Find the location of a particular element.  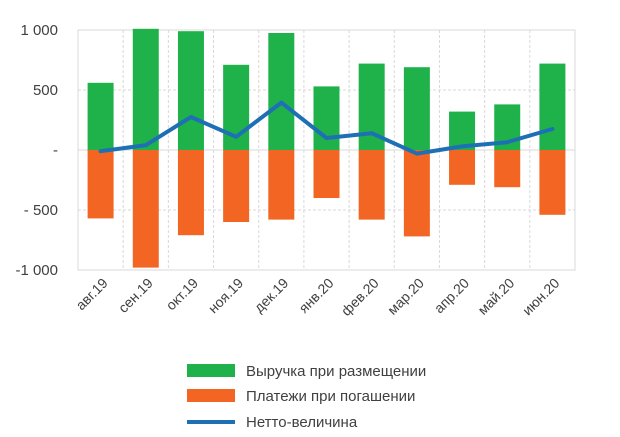

net-line-series is located at coordinates (326, 128).